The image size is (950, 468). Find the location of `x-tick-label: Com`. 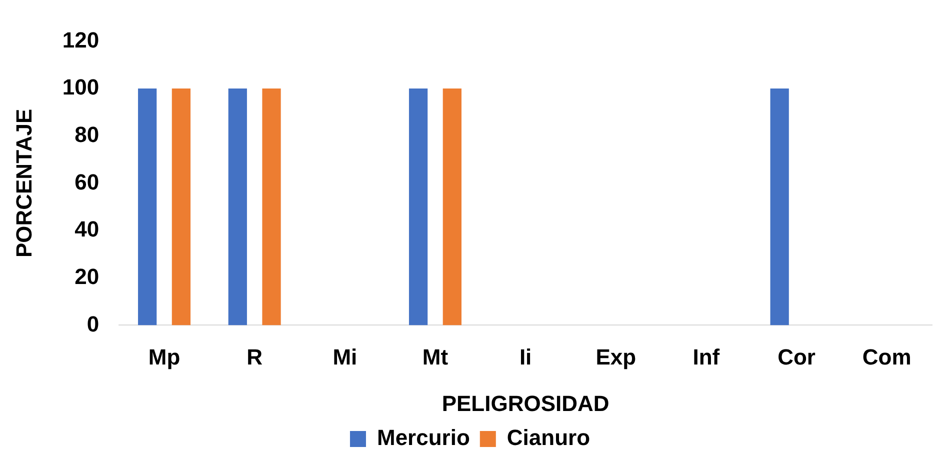

x-tick-label: Com is located at coordinates (887, 357).